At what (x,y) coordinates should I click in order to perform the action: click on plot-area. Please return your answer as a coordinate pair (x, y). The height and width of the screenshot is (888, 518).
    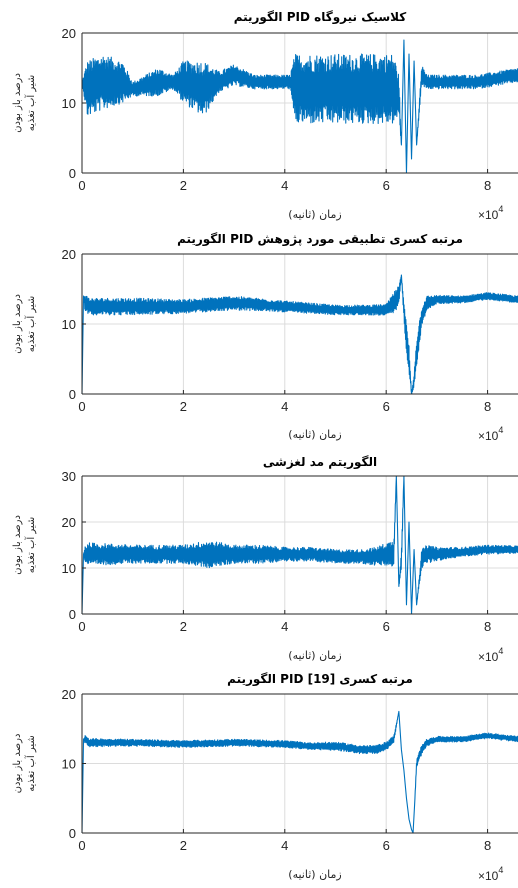
    Looking at the image, I should click on (300, 545).